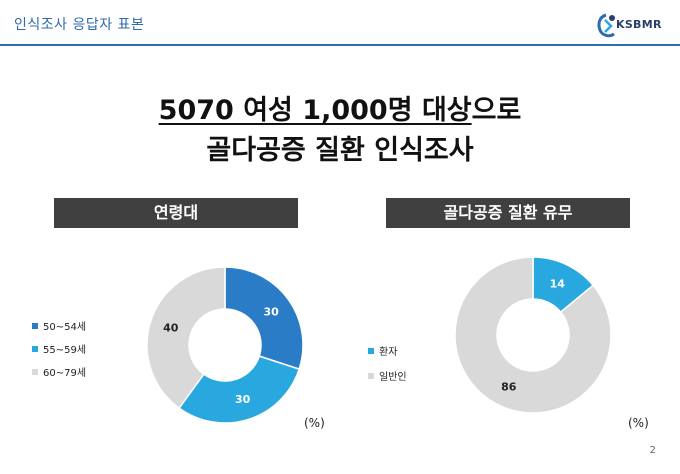 This screenshot has width=680, height=474. I want to click on legend-item-50-54: 50~54세, so click(59, 325).